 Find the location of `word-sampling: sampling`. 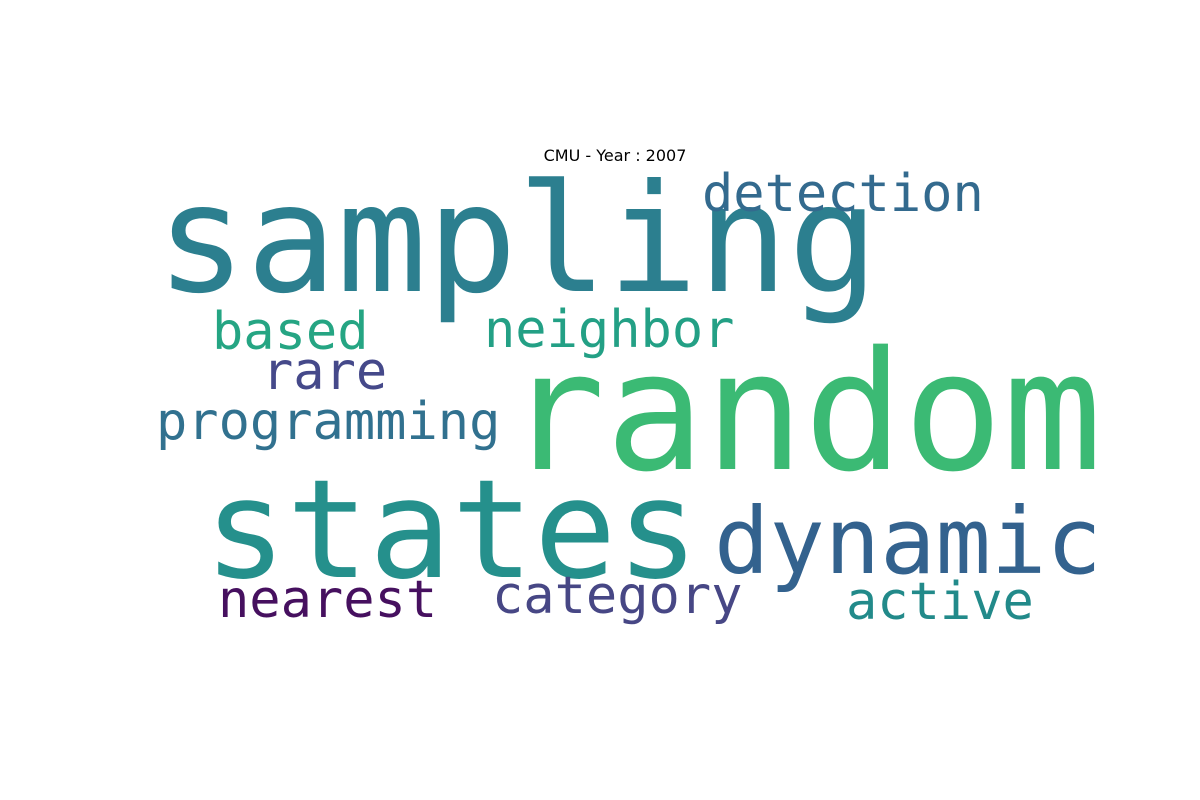

word-sampling: sampling is located at coordinates (517, 240).